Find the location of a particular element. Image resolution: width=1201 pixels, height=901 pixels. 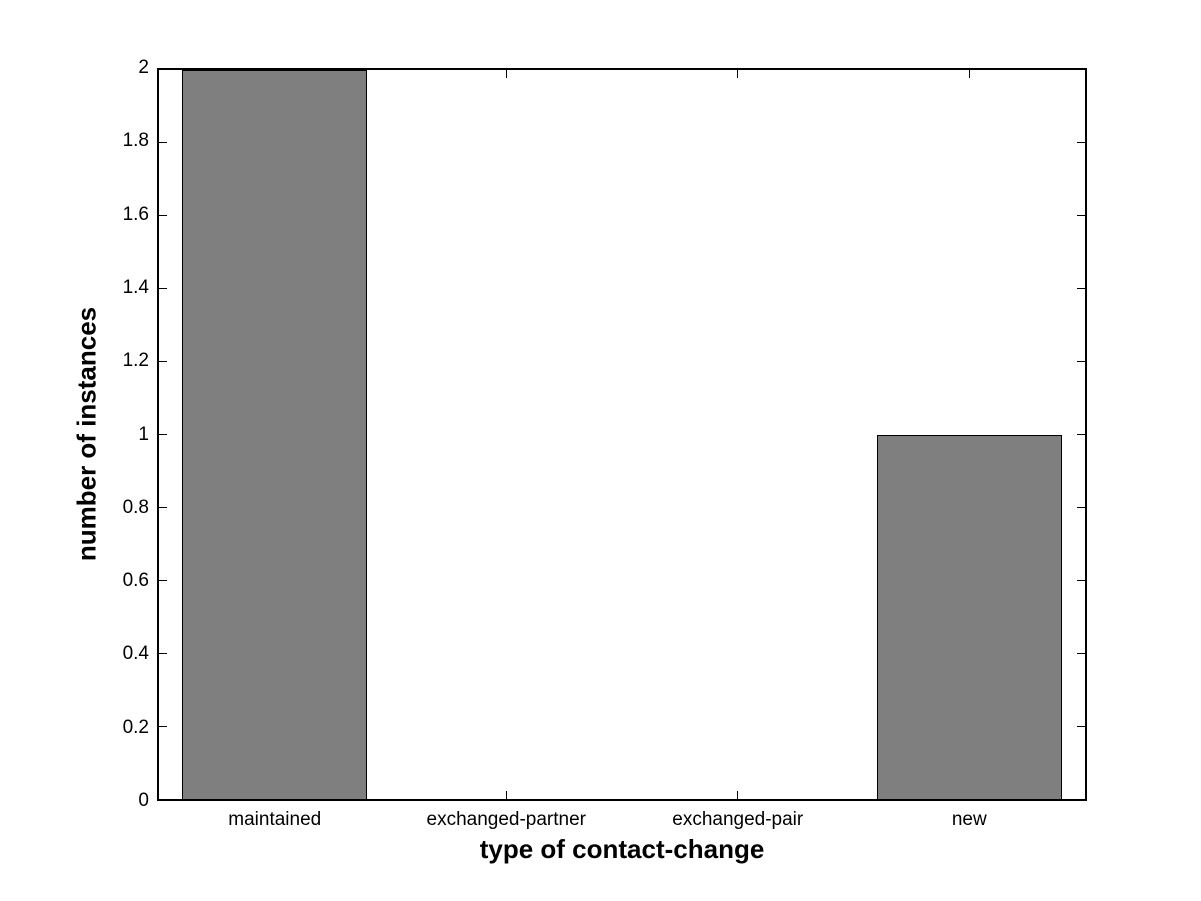

y-tick-label: 0.8 is located at coordinates (135, 507).